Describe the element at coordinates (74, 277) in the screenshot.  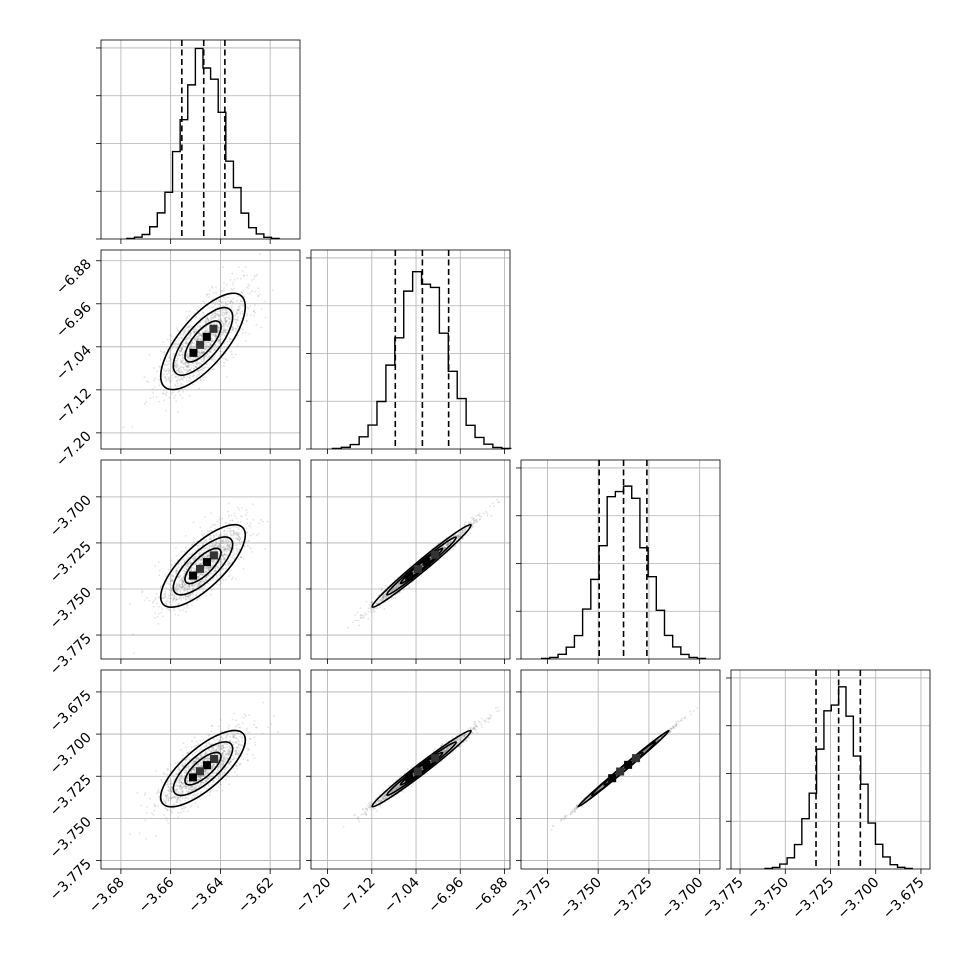
I see `y-tick-label: −6.88` at that location.